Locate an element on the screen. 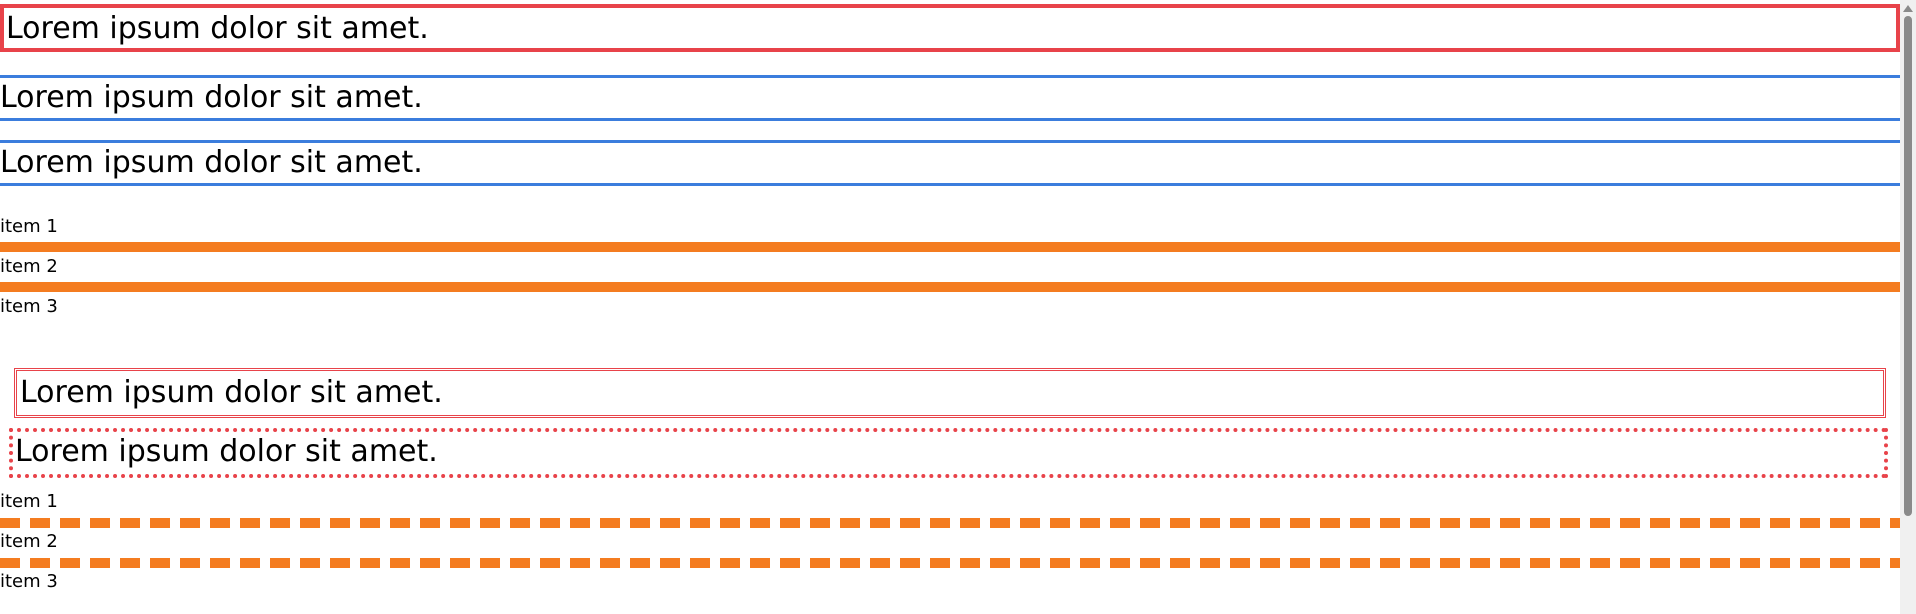  vertical-scrollbar is located at coordinates (1908, 307).